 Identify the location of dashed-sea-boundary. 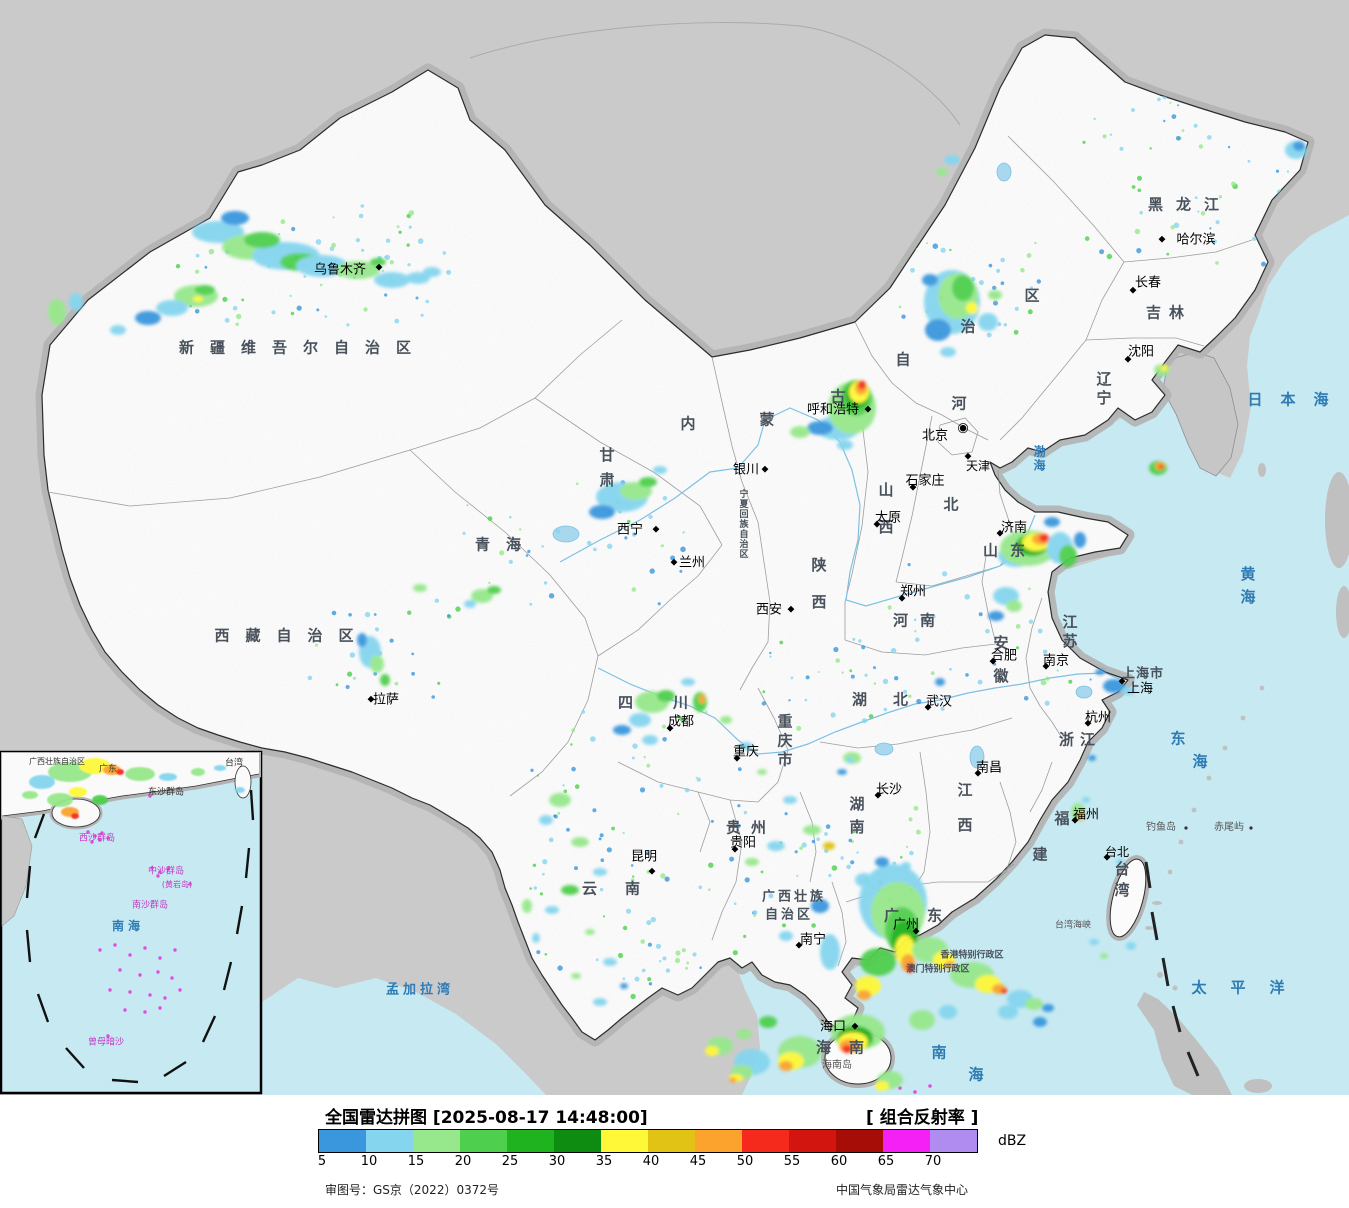
(1172, 969).